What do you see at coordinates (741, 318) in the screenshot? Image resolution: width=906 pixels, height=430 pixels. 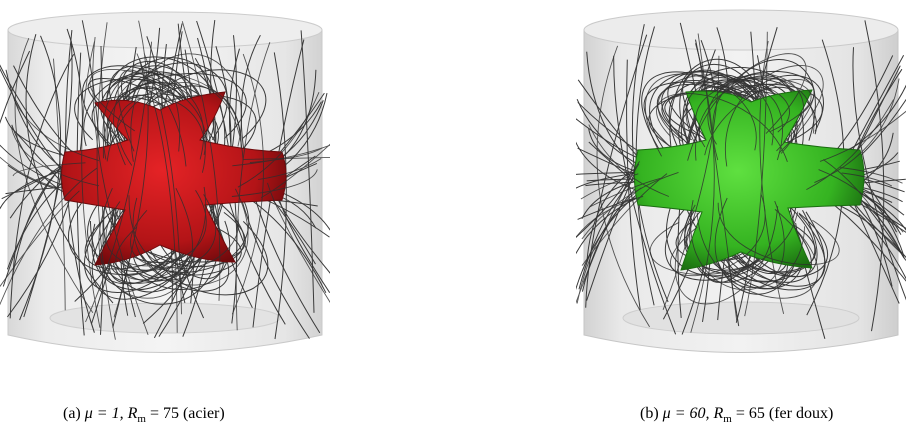 I see `cylinder-bottom-b` at bounding box center [741, 318].